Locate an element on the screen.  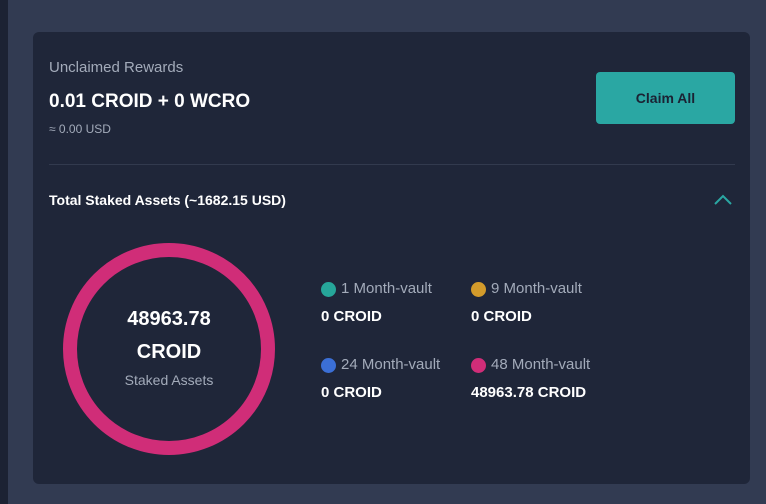
sidebar-edge is located at coordinates (4, 252).